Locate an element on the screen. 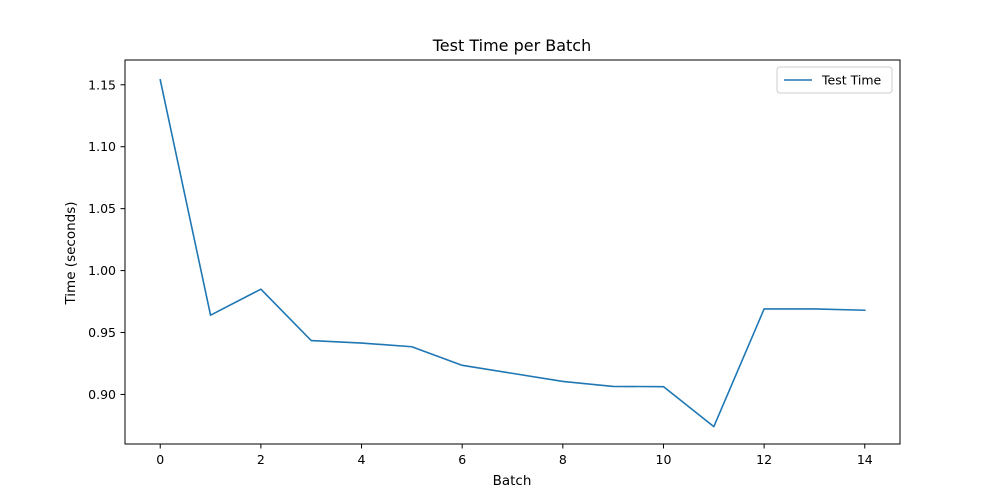 The width and height of the screenshot is (1000, 504). x-tick-label: 14 is located at coordinates (865, 459).